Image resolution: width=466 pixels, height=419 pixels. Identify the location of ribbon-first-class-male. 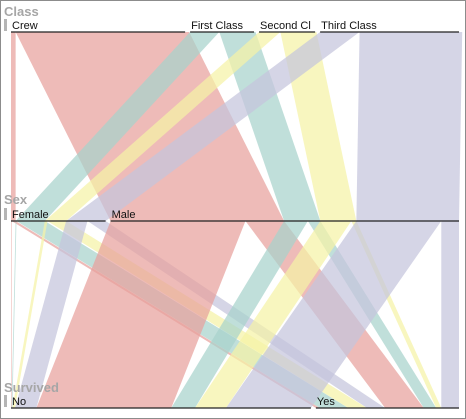
(270, 126).